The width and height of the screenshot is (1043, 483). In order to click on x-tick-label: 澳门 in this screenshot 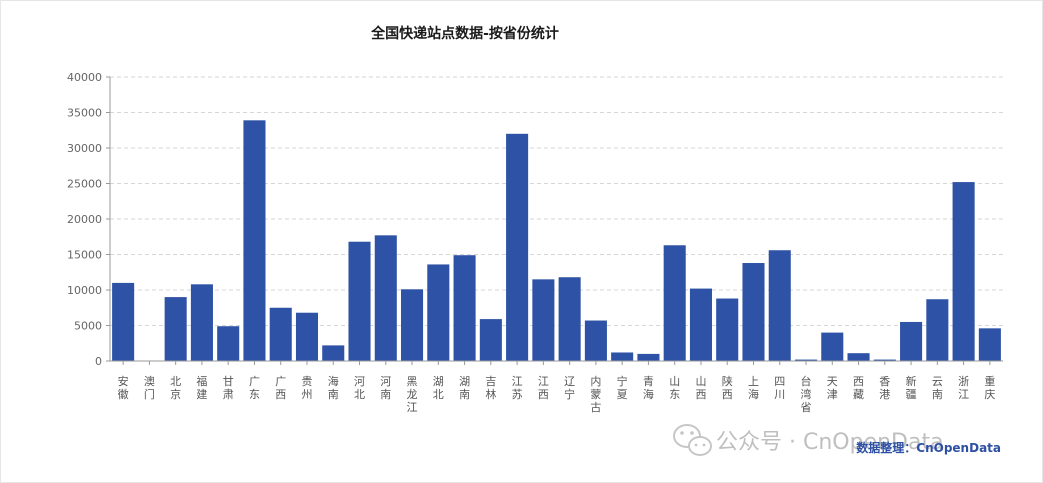, I will do `click(149, 388)`.